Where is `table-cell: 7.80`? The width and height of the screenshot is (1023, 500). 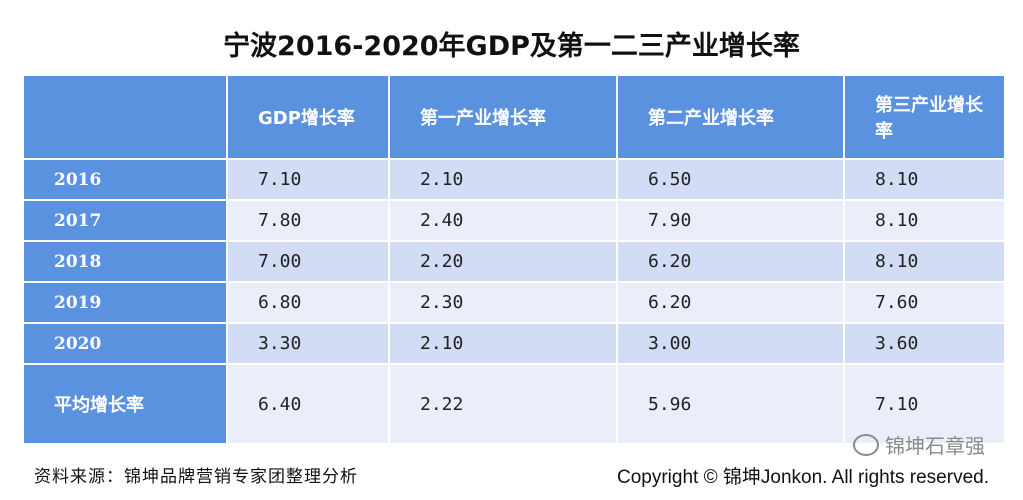
table-cell: 7.80 is located at coordinates (308, 220).